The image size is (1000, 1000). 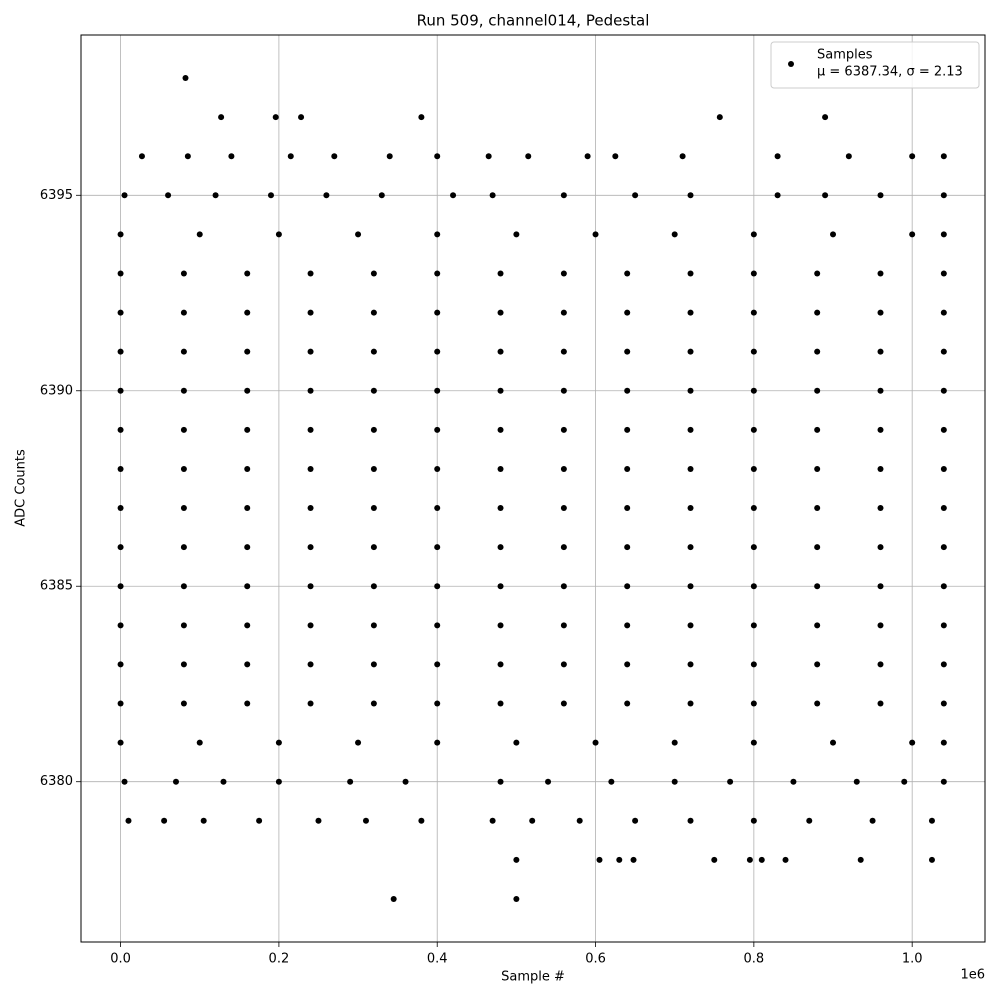 What do you see at coordinates (754, 959) in the screenshot?
I see `x-tick-label: 0.8` at bounding box center [754, 959].